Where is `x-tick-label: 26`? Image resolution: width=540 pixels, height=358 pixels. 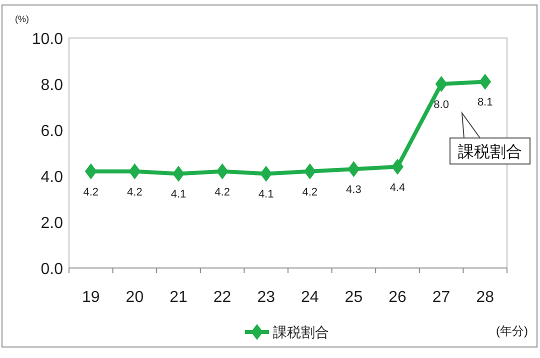 x-tick-label: 26 is located at coordinates (397, 297).